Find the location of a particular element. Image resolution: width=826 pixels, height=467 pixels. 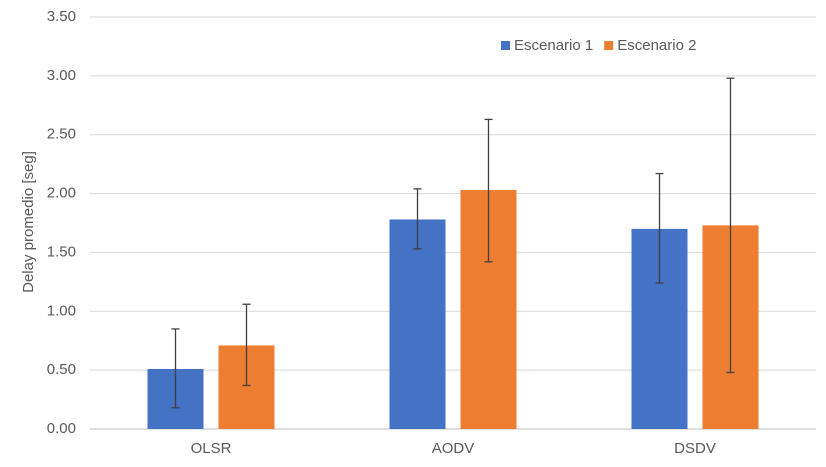

y-axis-ticks: 0.00 0.50 1.00 1.50 2.00 2.50 3.00 3.50 is located at coordinates (61, 222).